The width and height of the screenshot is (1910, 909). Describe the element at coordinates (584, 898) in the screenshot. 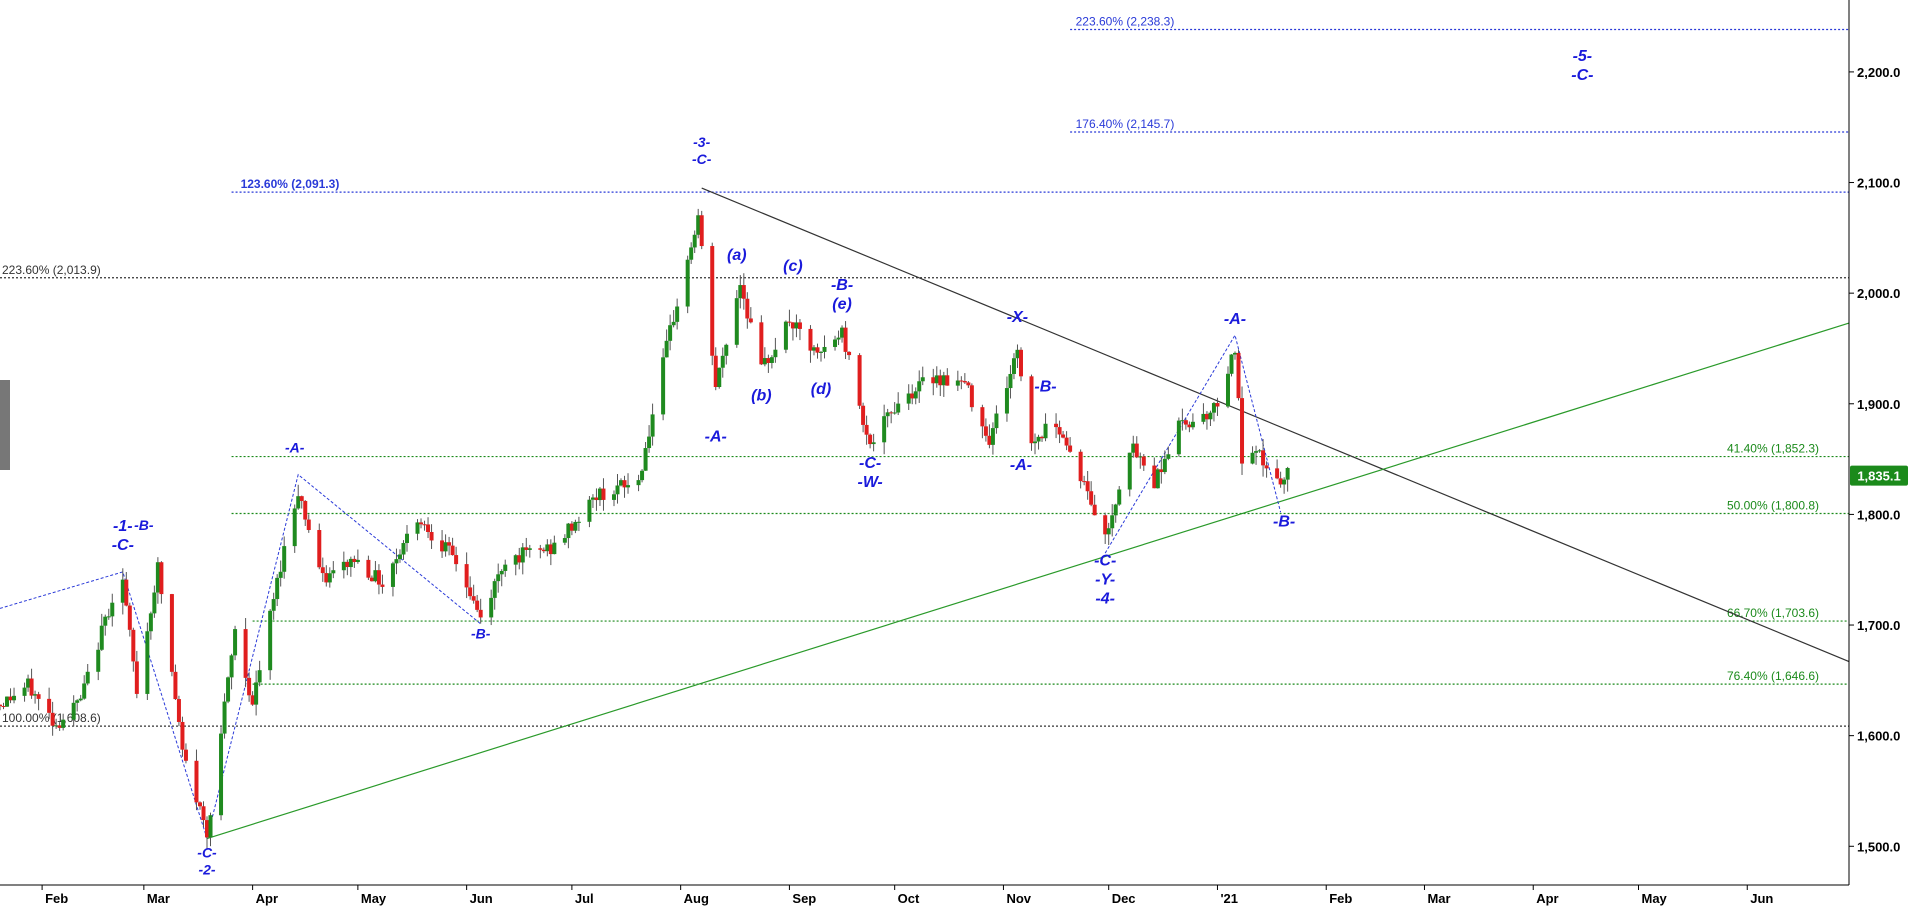

I see `x-tick-label: Jul` at that location.